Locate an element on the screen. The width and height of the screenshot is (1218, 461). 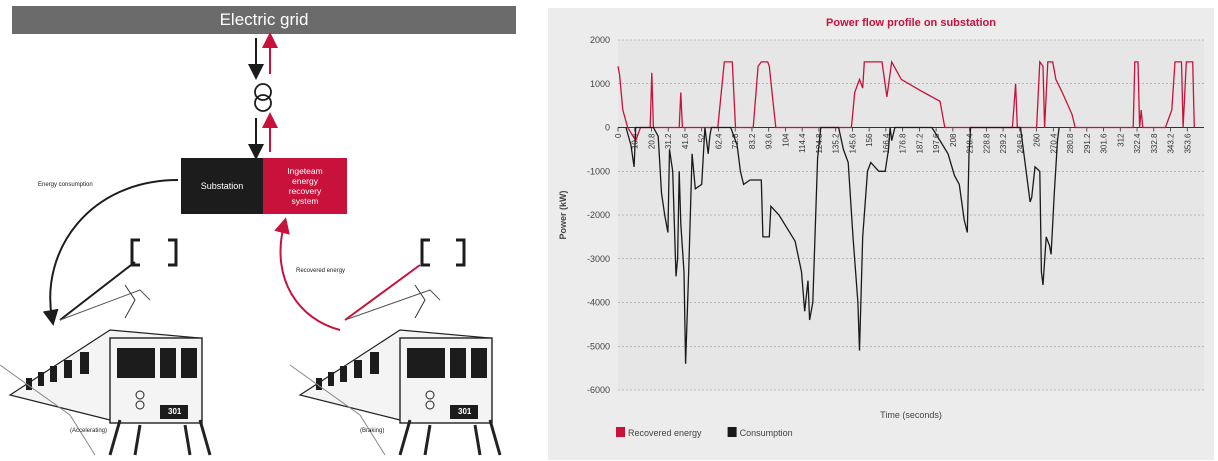
recovered-energy-label: Recovered energy is located at coordinates (321, 271).